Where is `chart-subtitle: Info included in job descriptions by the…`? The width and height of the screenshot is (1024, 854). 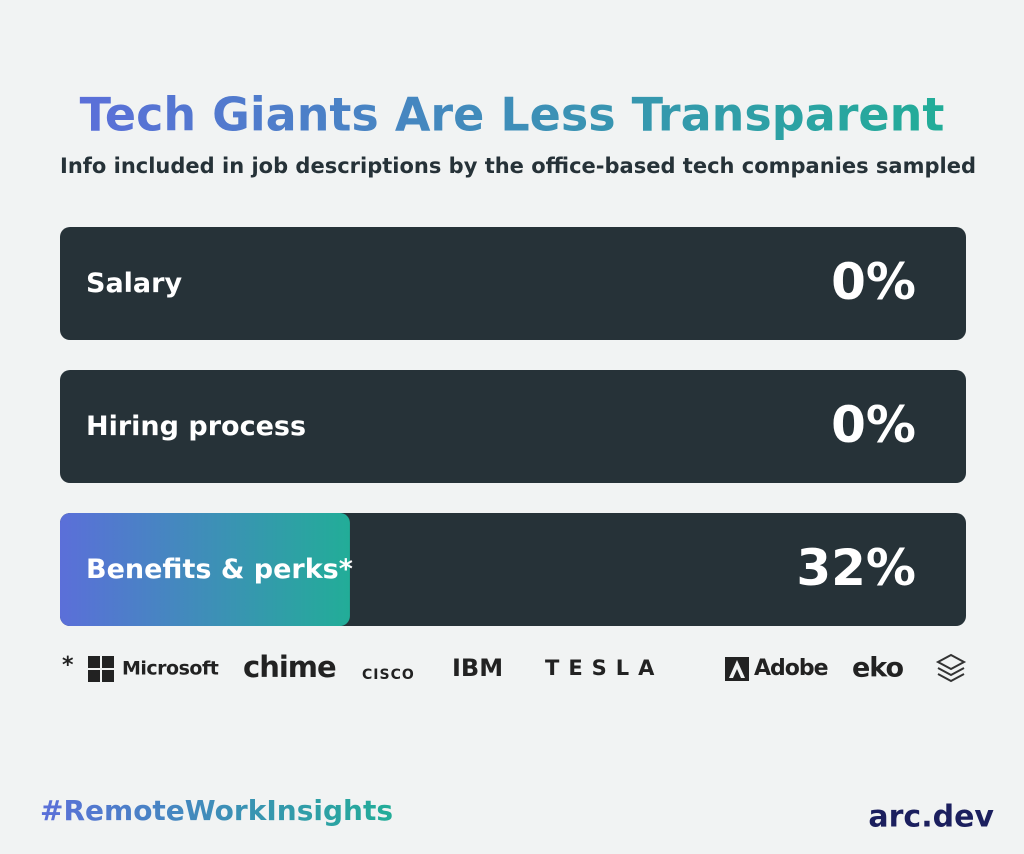
chart-subtitle: Info included in job descriptions by the… is located at coordinates (518, 166).